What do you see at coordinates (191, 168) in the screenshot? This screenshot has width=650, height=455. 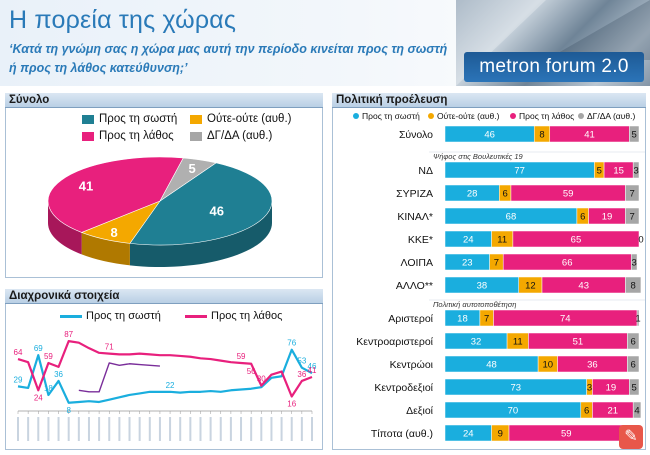 I see `pie-data-label: 5` at bounding box center [191, 168].